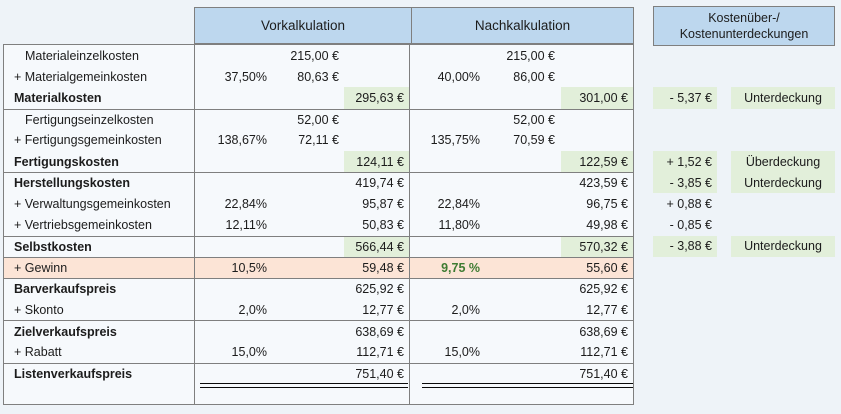  What do you see at coordinates (685, 183) in the screenshot?
I see `deviation-value: - 3,85 €` at bounding box center [685, 183].